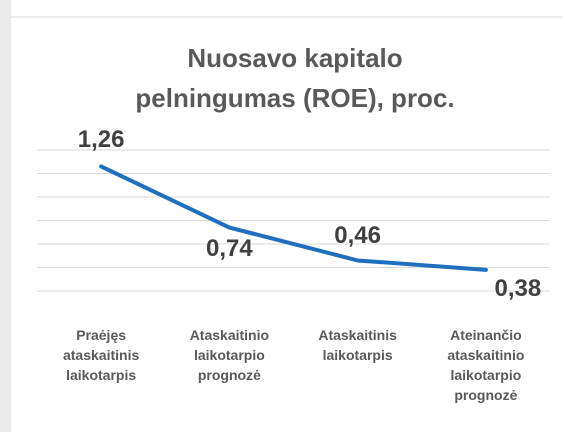  I want to click on x-tick-label: Ataskaitinio laikotarpio prognozė, so click(229, 355).